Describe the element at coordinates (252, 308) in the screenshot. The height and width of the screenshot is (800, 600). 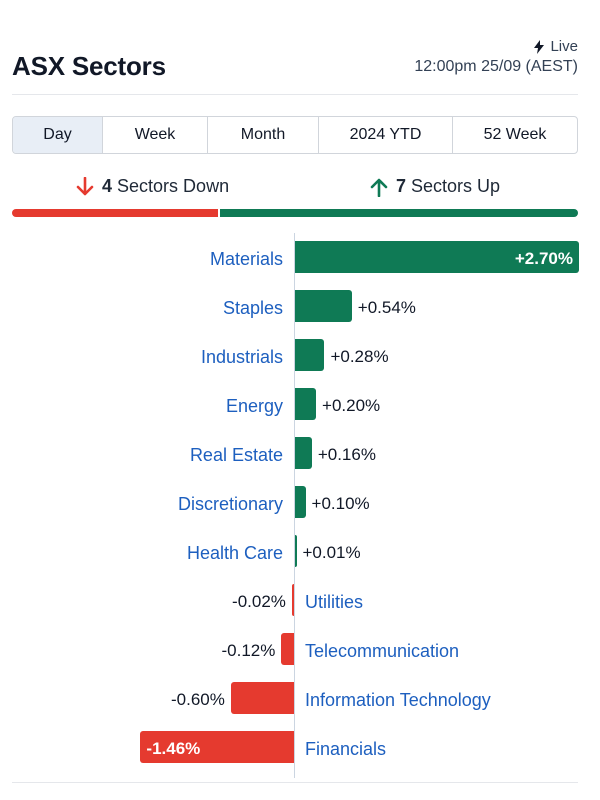
I see `sector-label-staples: Staples` at that location.